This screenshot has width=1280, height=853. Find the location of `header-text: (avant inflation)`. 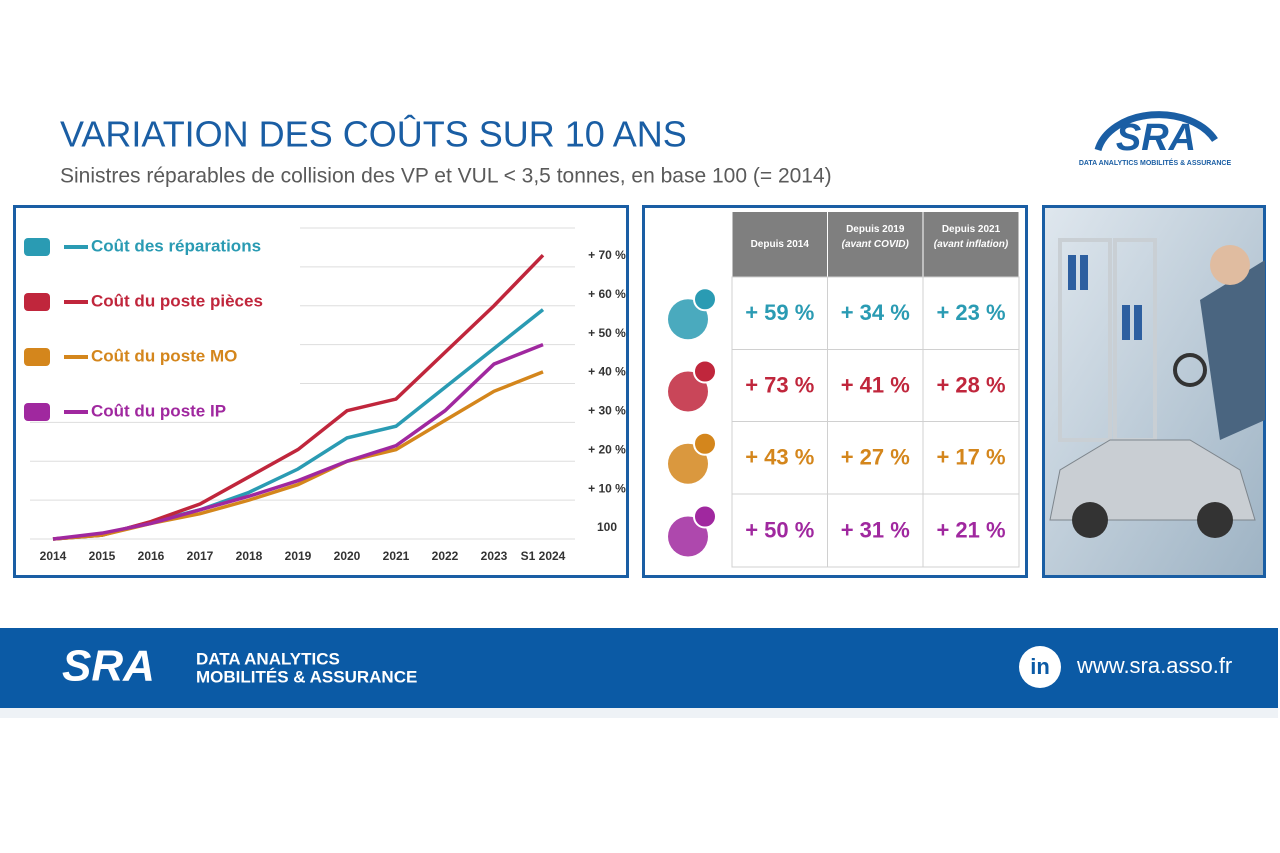

header-text: (avant inflation) is located at coordinates (971, 244).